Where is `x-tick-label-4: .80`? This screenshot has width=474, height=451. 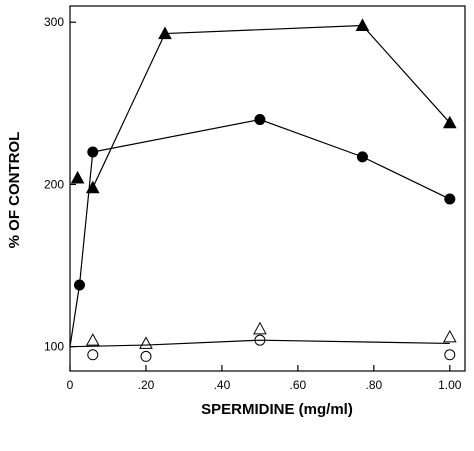
x-tick-label-4: .80 is located at coordinates (374, 385).